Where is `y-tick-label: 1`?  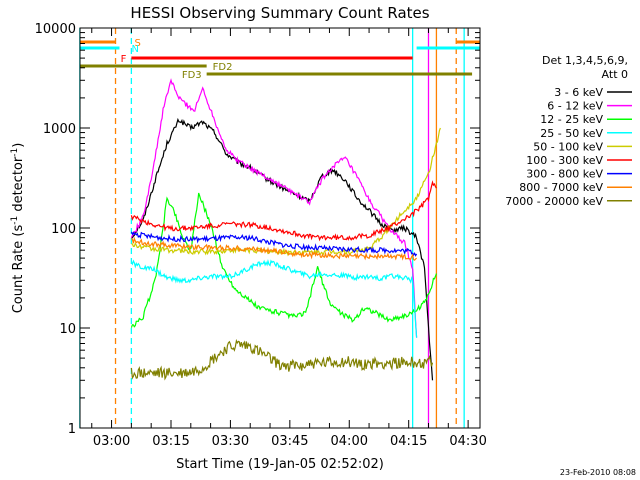 y-tick-label: 1 is located at coordinates (72, 429).